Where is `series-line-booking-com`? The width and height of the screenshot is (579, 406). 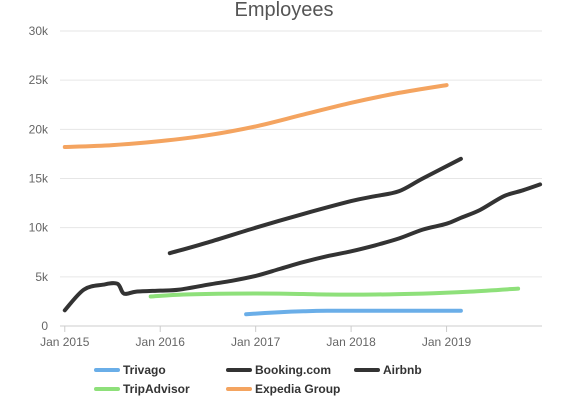 series-line-booking-com is located at coordinates (315, 206).